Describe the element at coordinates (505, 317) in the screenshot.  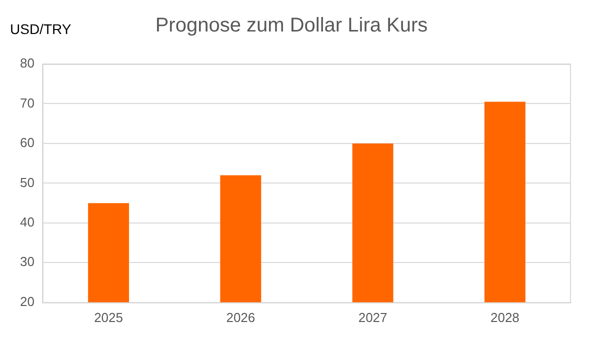
I see `x-tick-label: 2028` at that location.